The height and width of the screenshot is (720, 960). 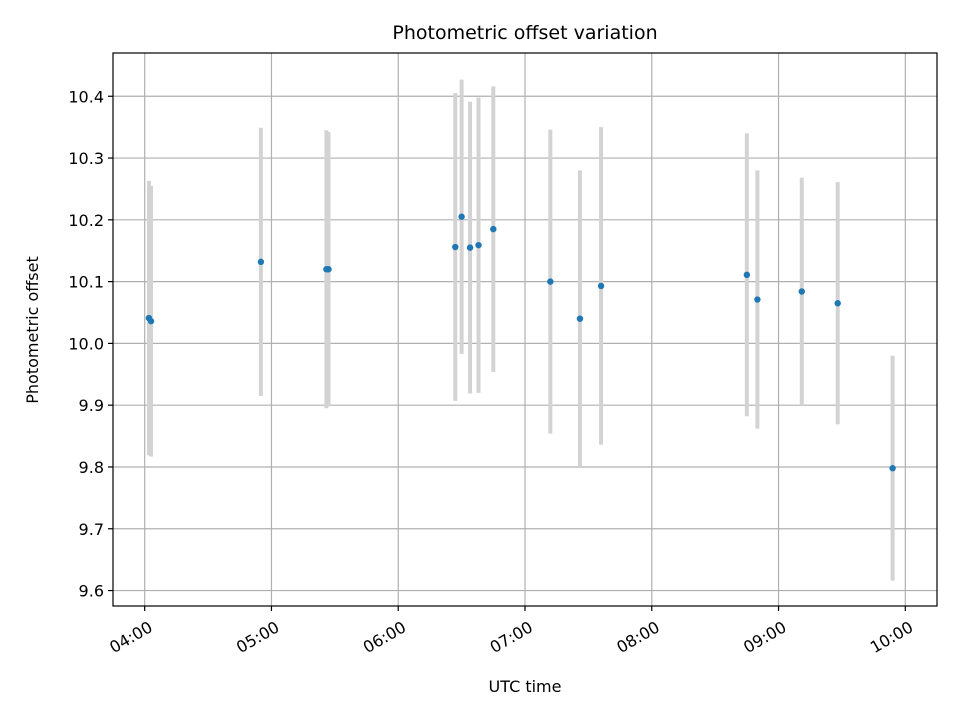 I want to click on y-tick-label: 10.3, so click(x=86, y=158).